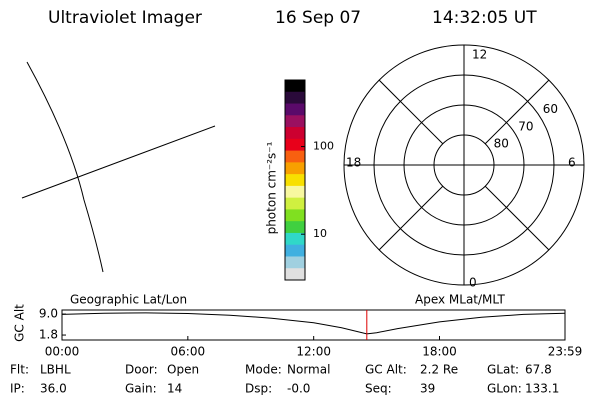 The height and width of the screenshot is (400, 600). What do you see at coordinates (128, 300) in the screenshot?
I see `geo-label: Geographic Lat/Lon` at bounding box center [128, 300].